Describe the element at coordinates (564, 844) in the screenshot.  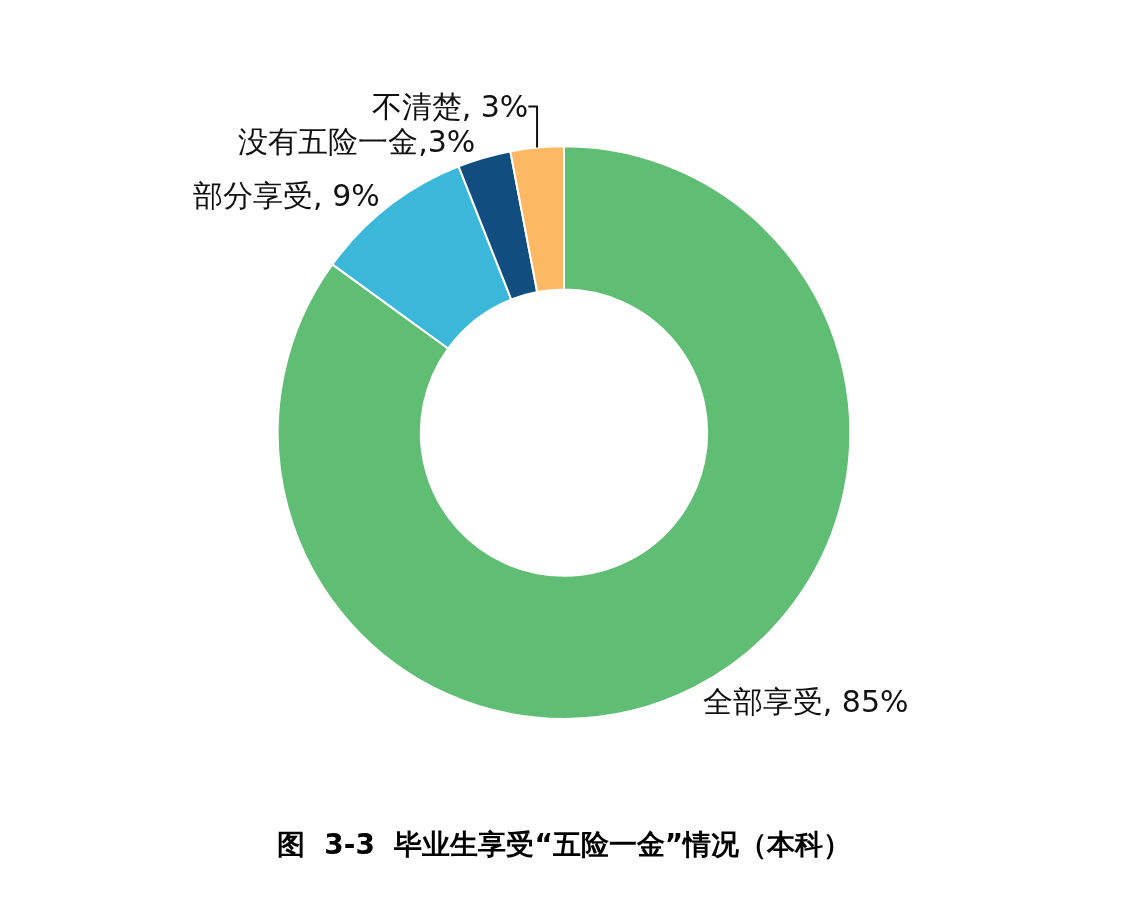
I see `text: 图 3-3 毕业生享受“五险一金”情况（本科）` at that location.